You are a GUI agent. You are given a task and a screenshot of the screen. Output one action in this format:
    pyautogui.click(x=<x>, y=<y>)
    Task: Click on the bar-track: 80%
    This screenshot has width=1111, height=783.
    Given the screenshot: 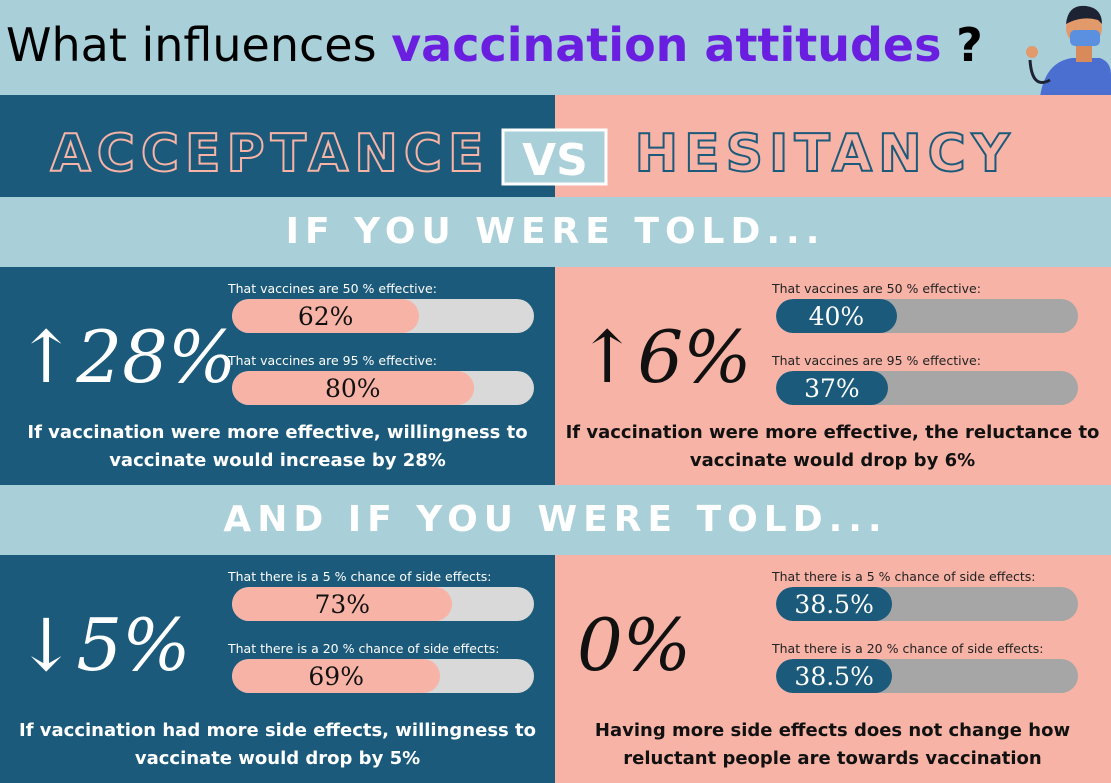 What is the action you would take?
    pyautogui.click(x=383, y=388)
    